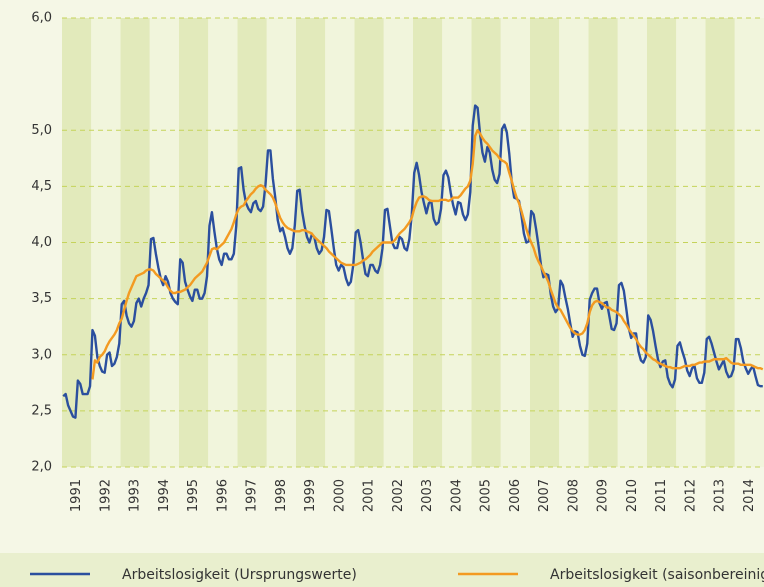  Describe the element at coordinates (486, 495) in the screenshot. I see `x-tick-label: 2005` at that location.